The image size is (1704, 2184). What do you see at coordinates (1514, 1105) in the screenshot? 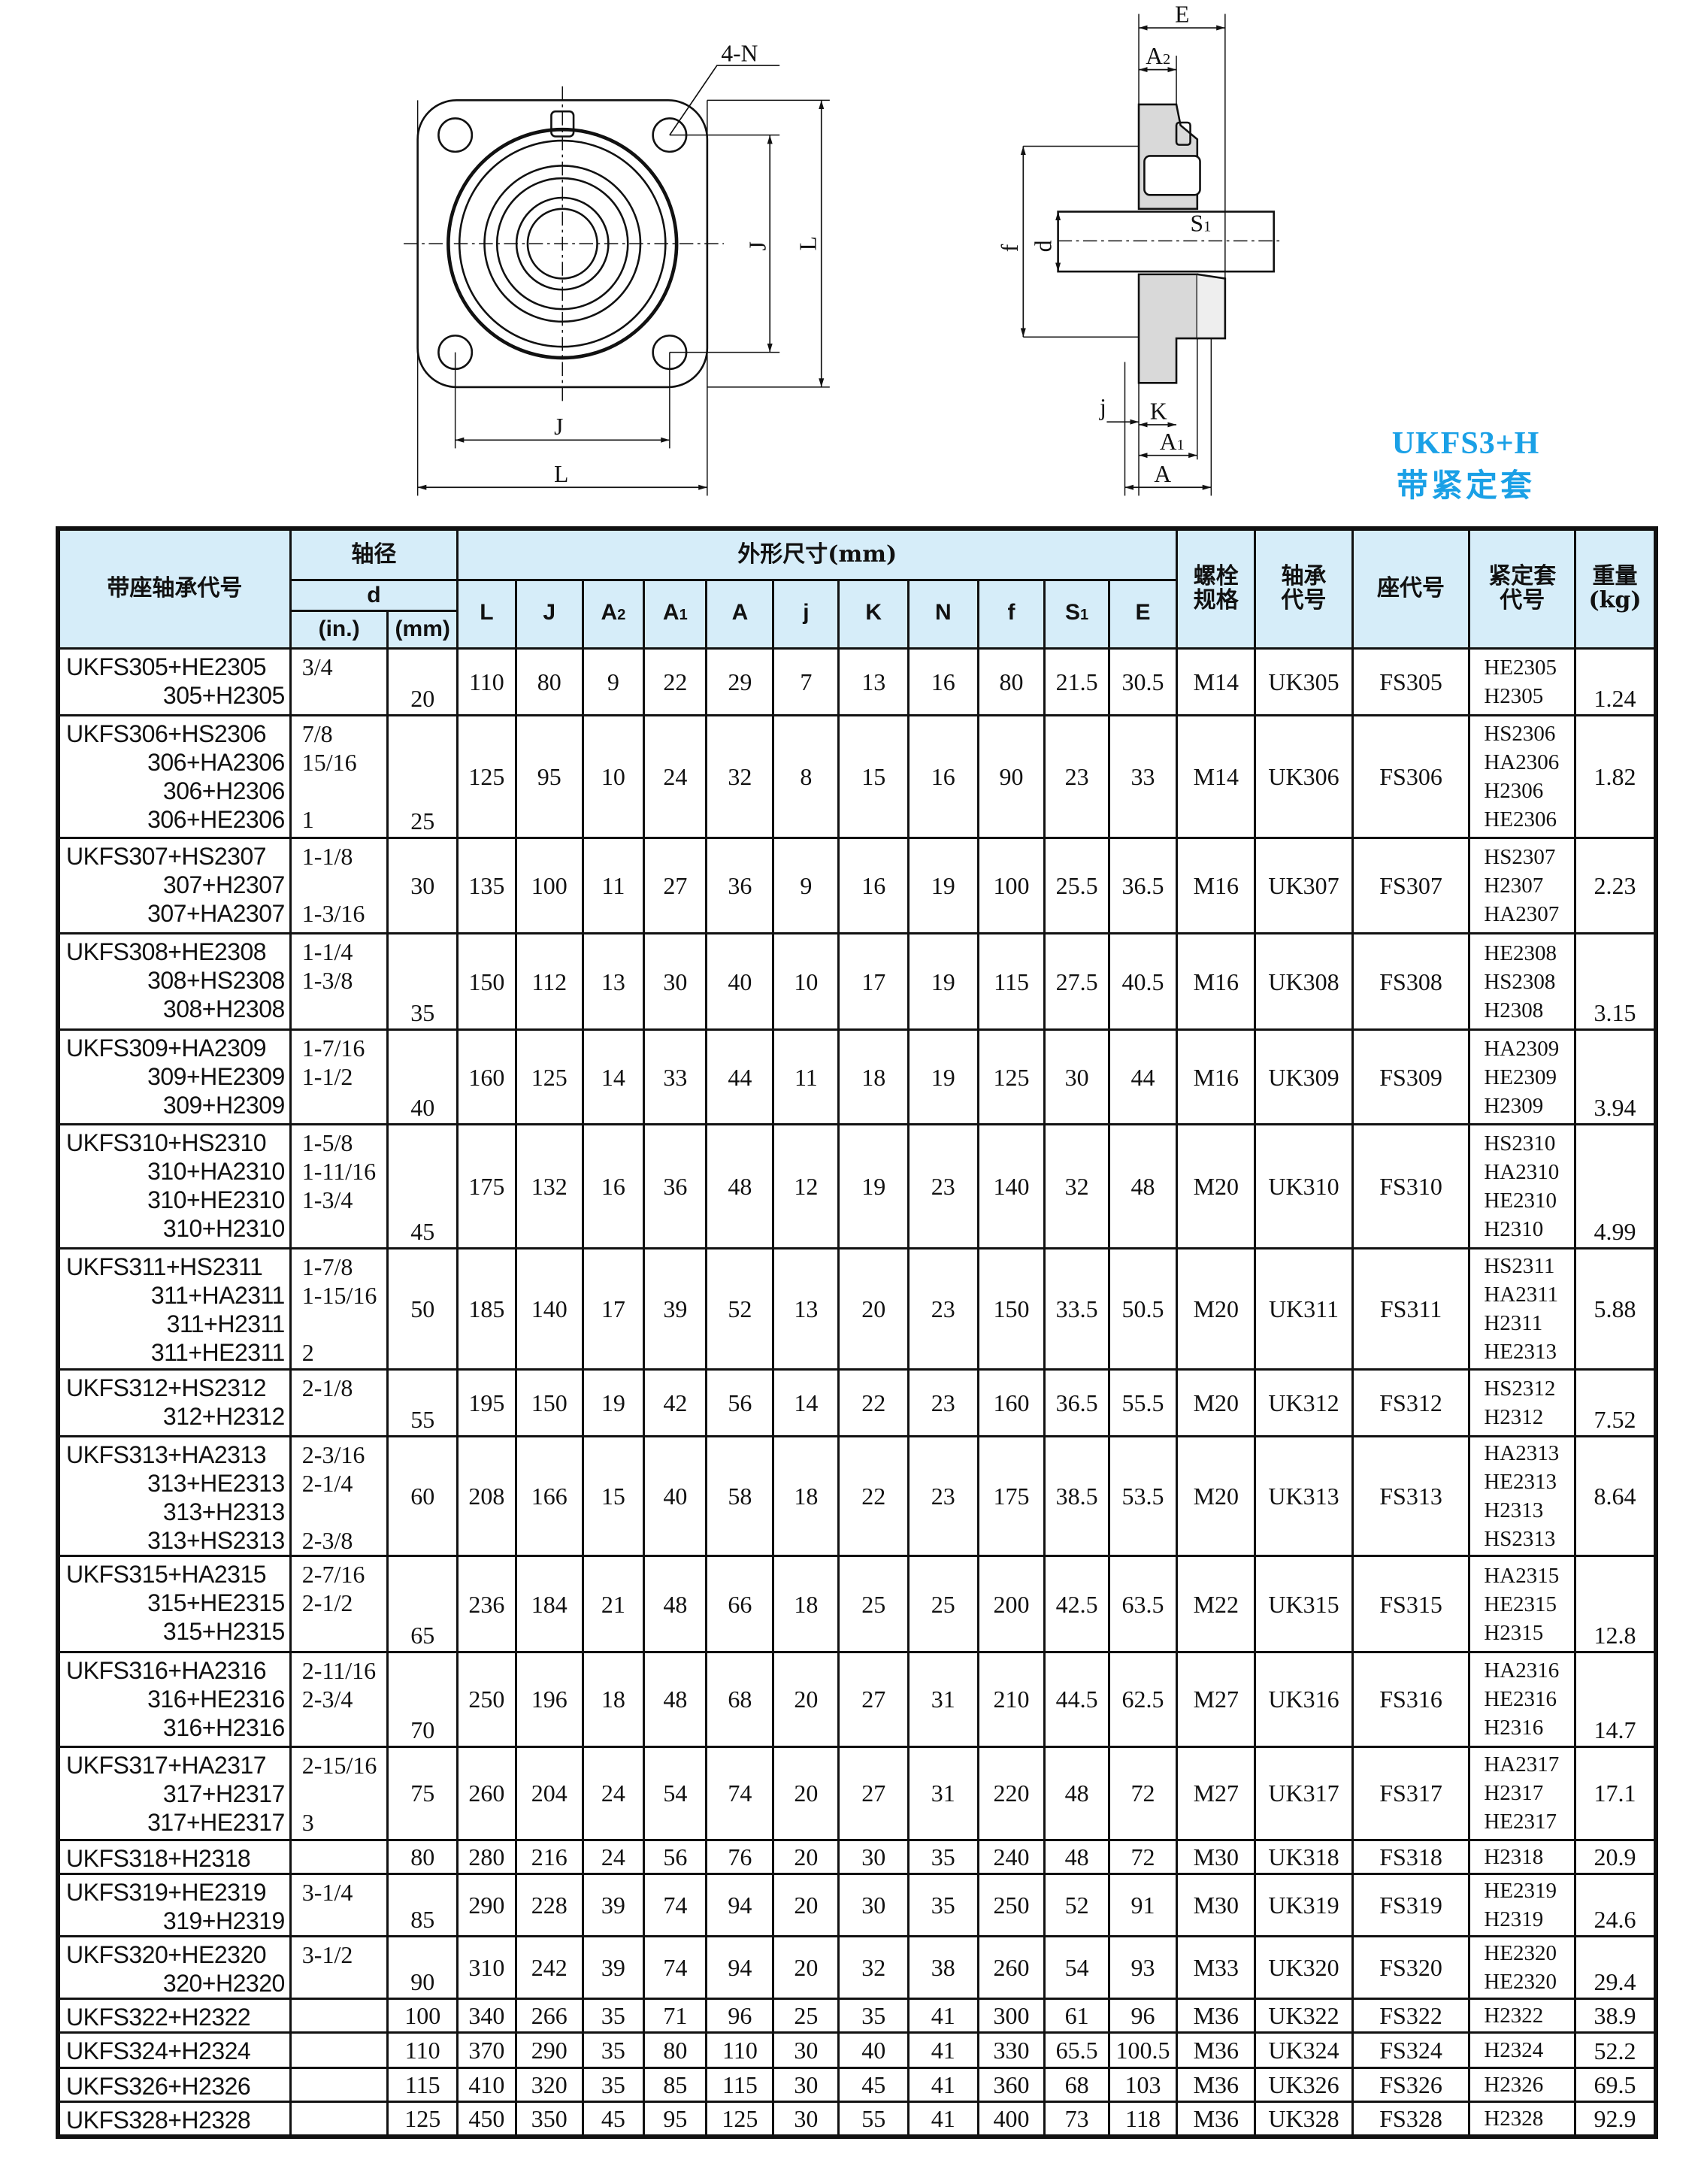
I see `sleeve-code: H2309` at bounding box center [1514, 1105].